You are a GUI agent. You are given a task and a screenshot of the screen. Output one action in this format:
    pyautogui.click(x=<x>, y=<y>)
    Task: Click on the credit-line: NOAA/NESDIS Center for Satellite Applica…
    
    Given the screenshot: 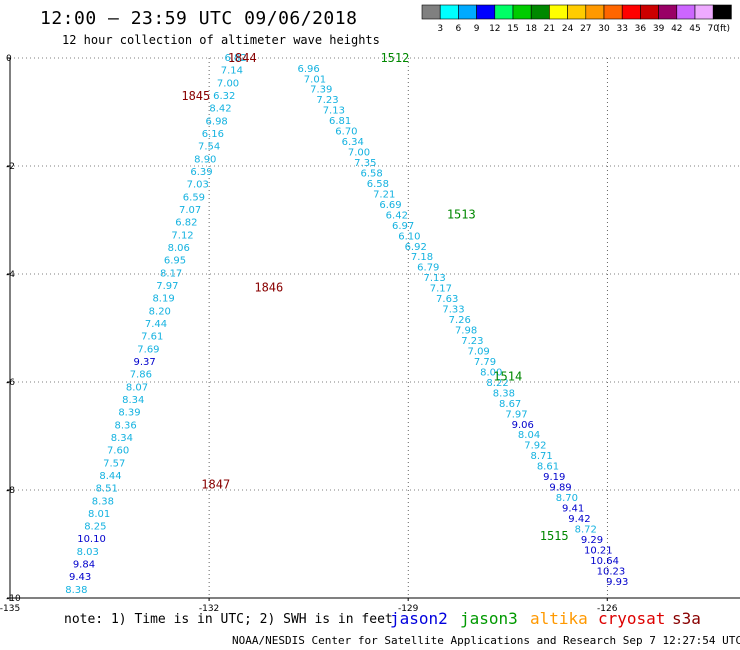 What is the action you would take?
    pyautogui.click(x=486, y=640)
    